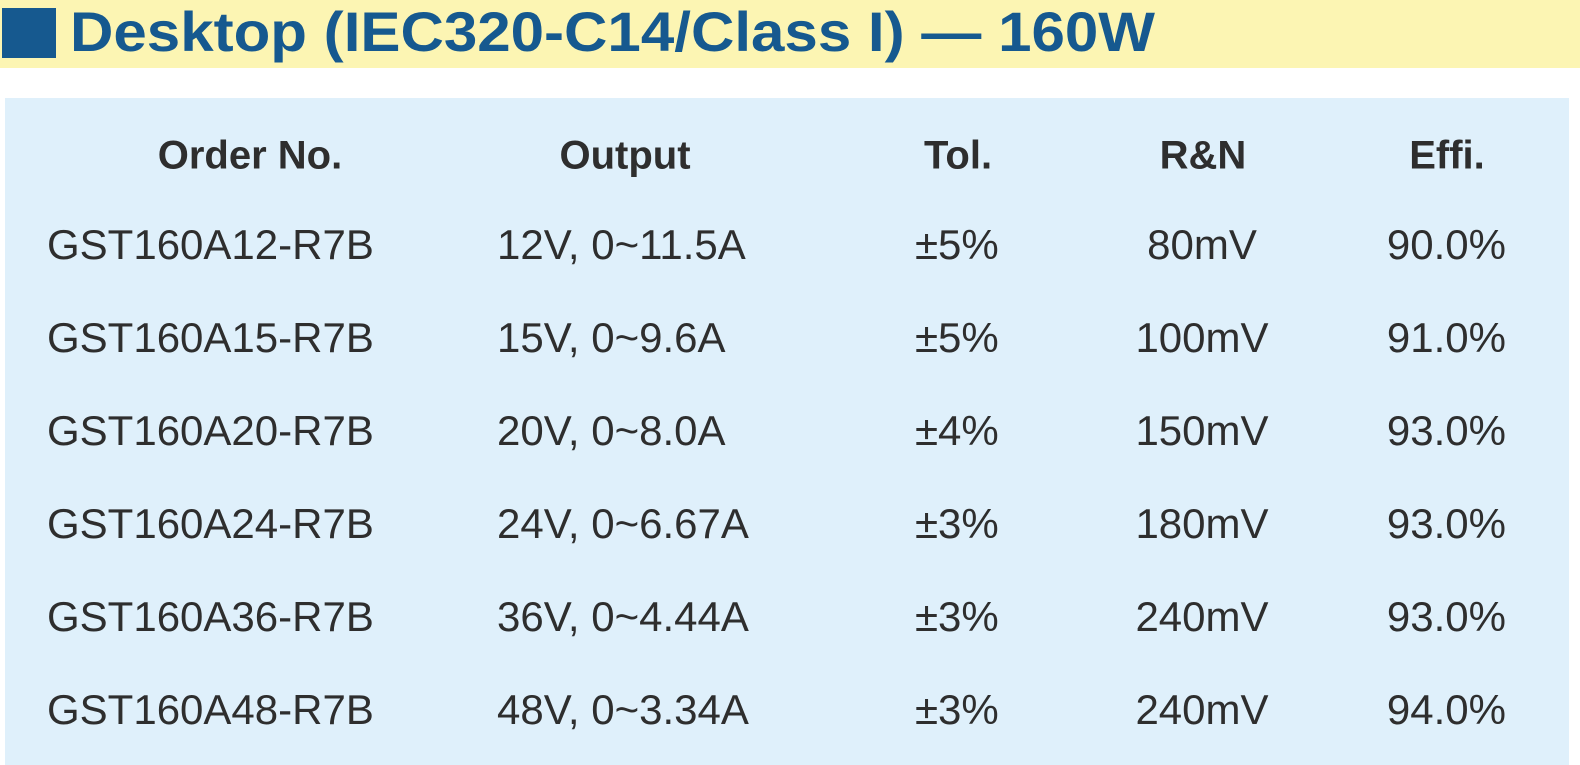 This screenshot has height=765, width=1580. What do you see at coordinates (612, 31) in the screenshot?
I see `title: Desktop (IEC320-C14/Class I) — 160W` at bounding box center [612, 31].